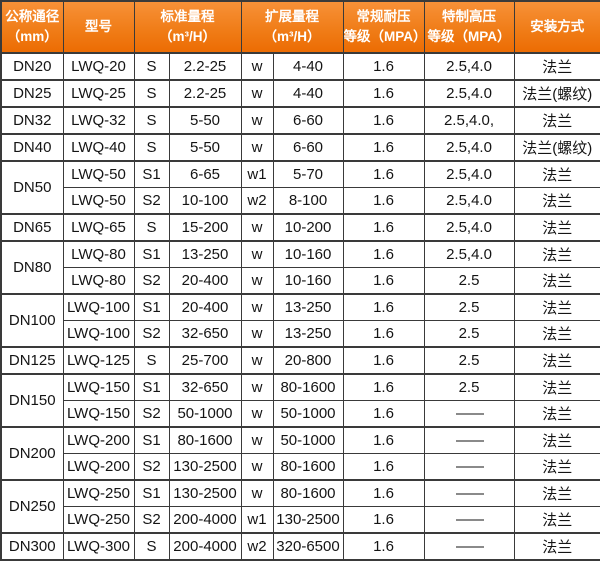 This screenshot has height=561, width=600. I want to click on cell-ext-range: 20-800, so click(308, 360).